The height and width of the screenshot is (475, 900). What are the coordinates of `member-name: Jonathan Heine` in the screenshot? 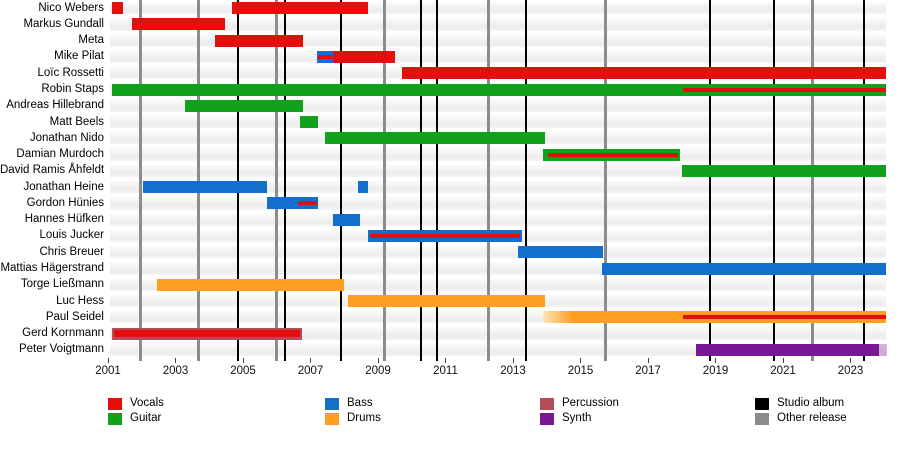 It's located at (63, 186).